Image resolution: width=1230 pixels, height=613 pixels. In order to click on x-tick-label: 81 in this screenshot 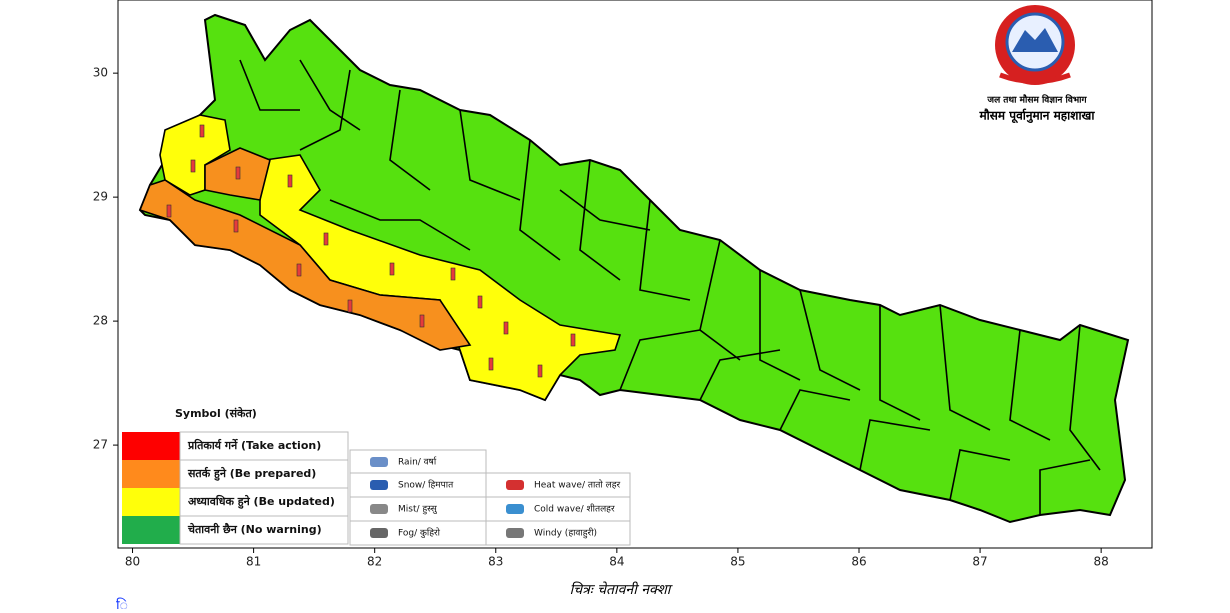, I will do `click(253, 562)`.